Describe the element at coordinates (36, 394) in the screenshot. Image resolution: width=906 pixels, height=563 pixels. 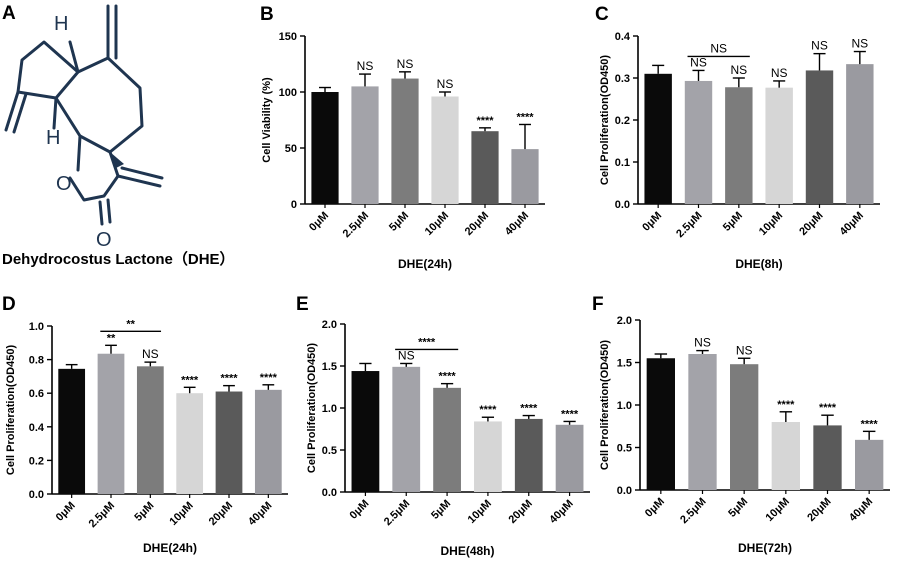
I see `y-tick-label: 0.6` at that location.